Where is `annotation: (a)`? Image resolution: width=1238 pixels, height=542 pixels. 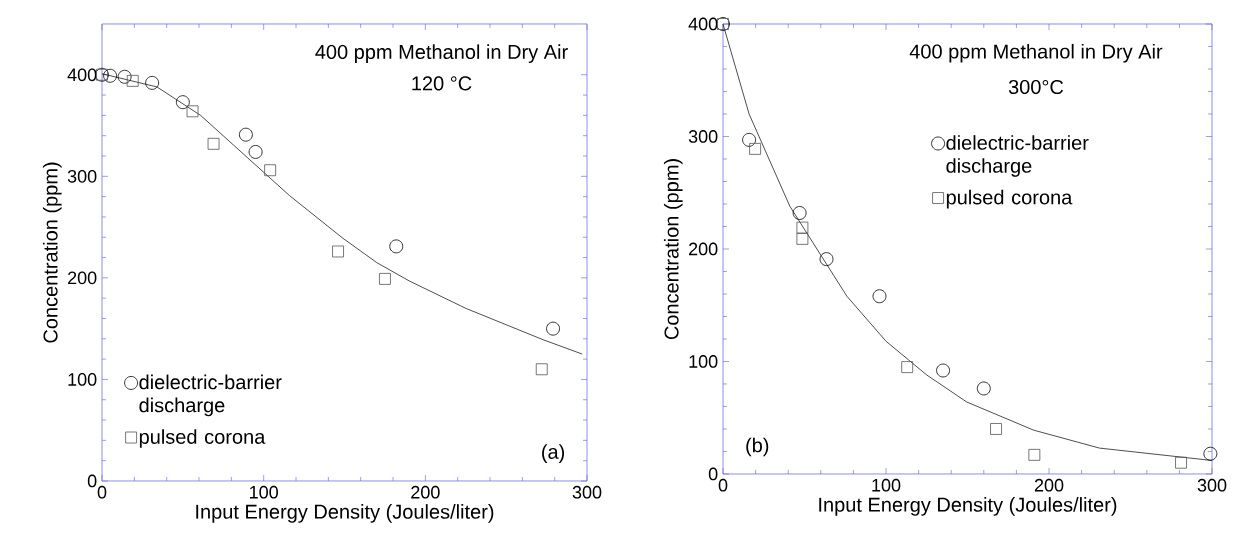
annotation: (a) is located at coordinates (553, 453).